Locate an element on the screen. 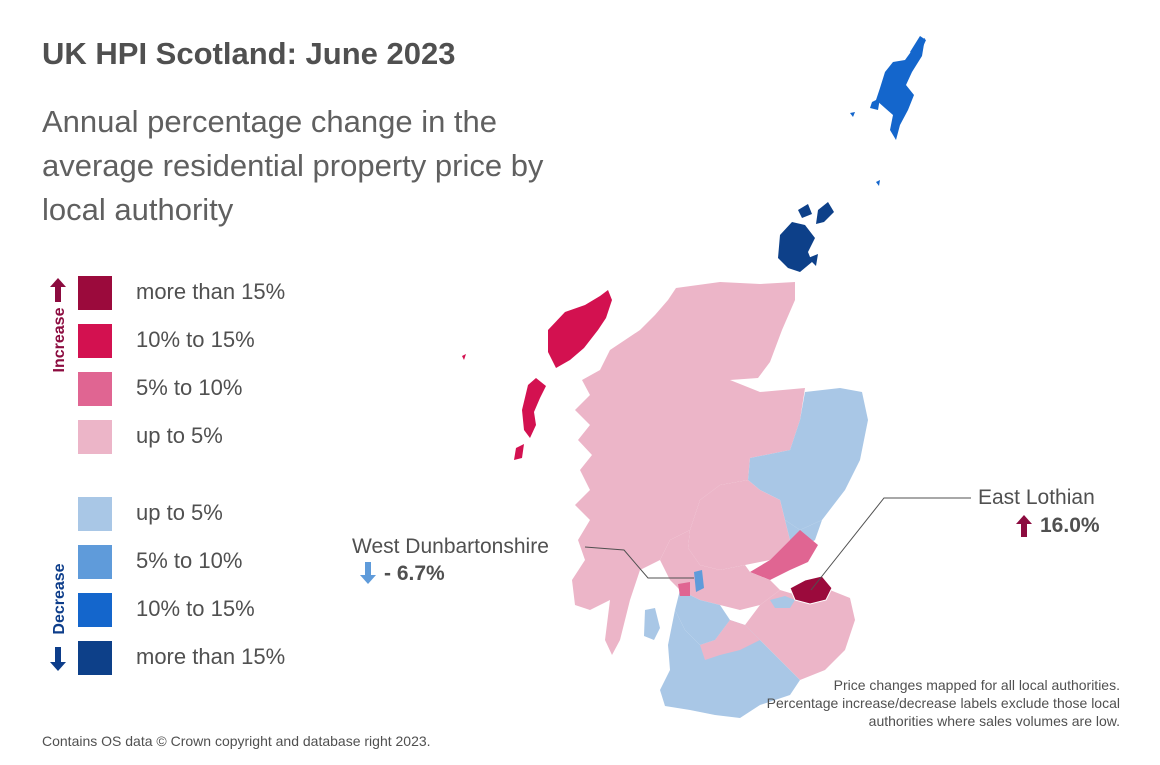 This screenshot has width=1160, height=765. borders-region is located at coordinates (800, 635).